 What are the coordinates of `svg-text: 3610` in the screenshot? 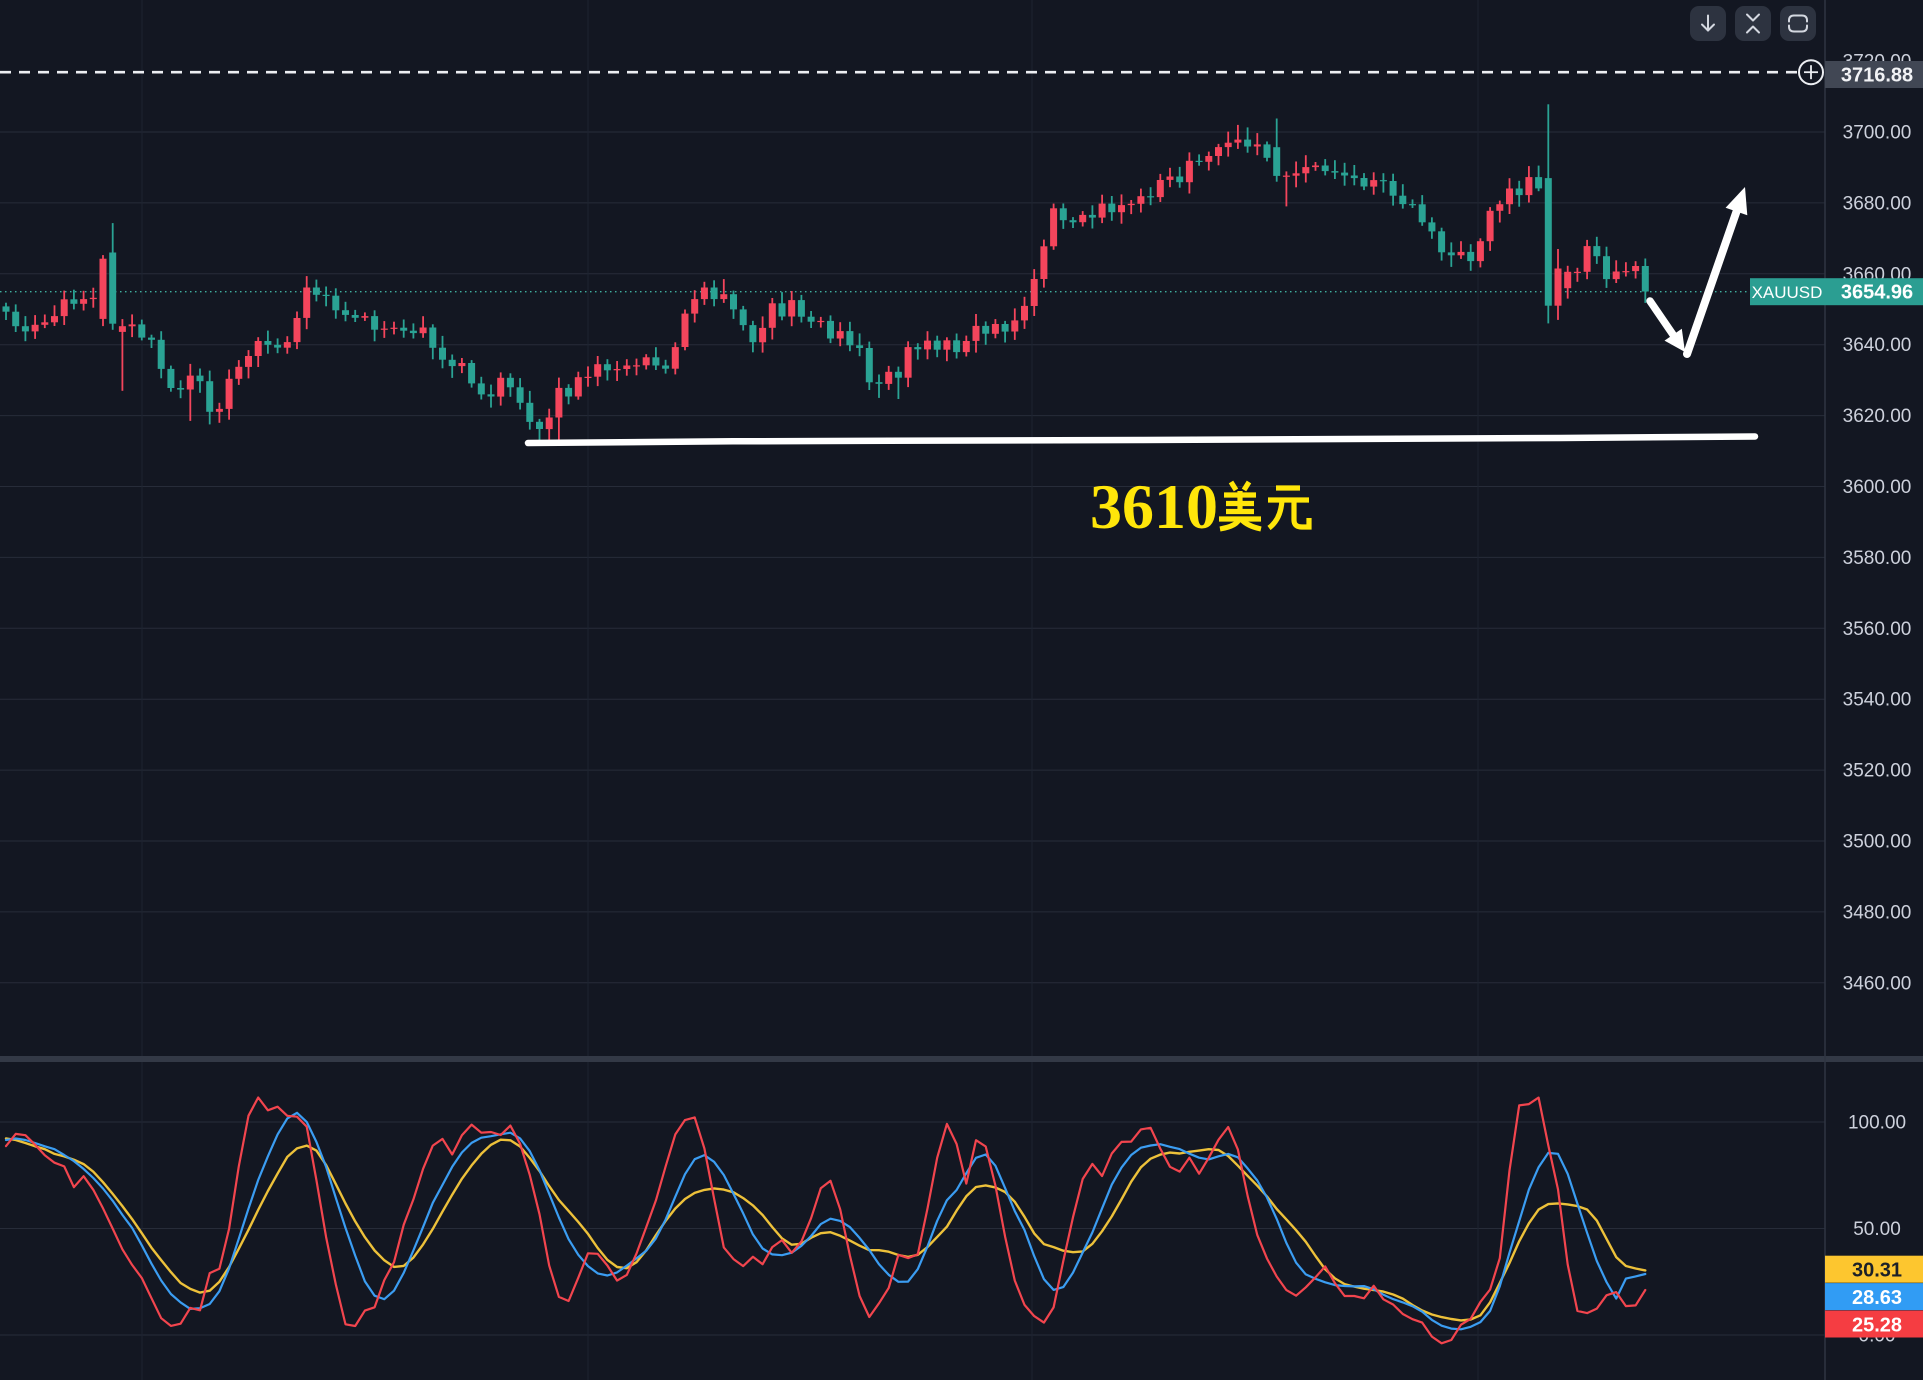 It's located at (1154, 506).